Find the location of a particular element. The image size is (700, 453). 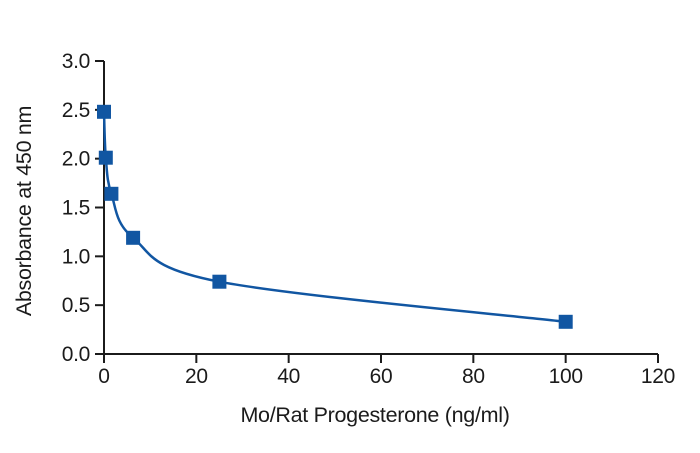

x-tick-label: 80 is located at coordinates (473, 376).